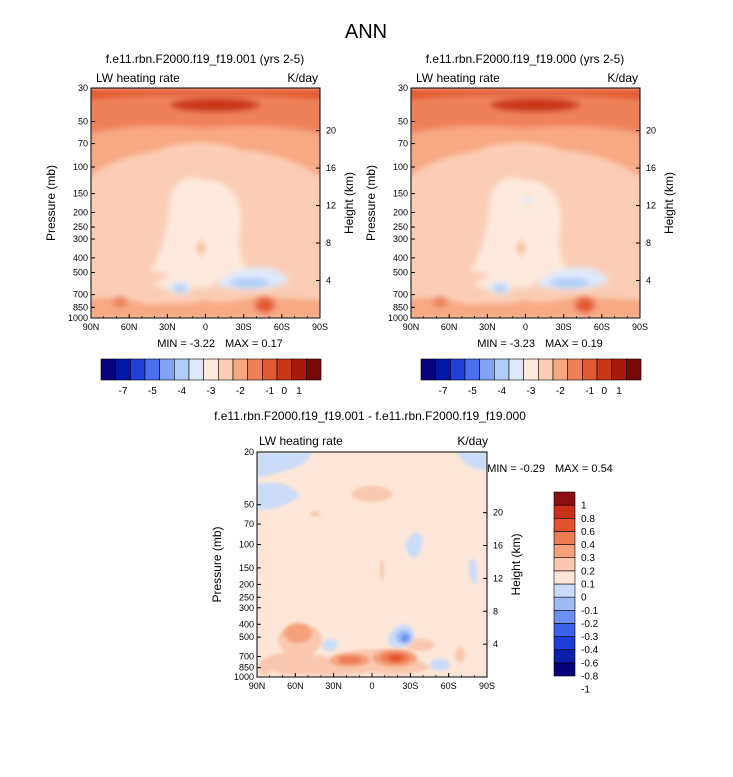 The image size is (733, 777). I want to click on colorbar-label: -1, so click(269, 391).